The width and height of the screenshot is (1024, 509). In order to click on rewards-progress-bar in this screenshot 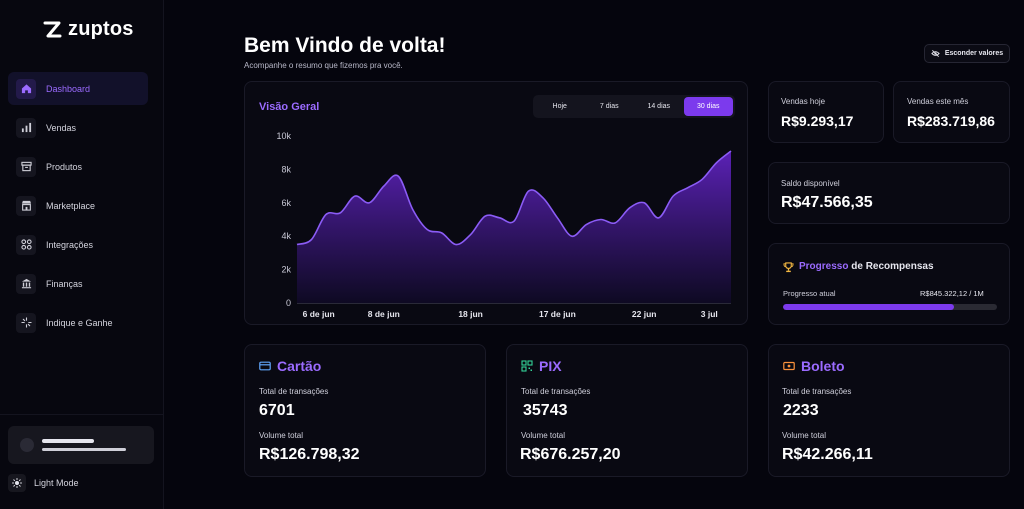, I will do `click(890, 307)`.